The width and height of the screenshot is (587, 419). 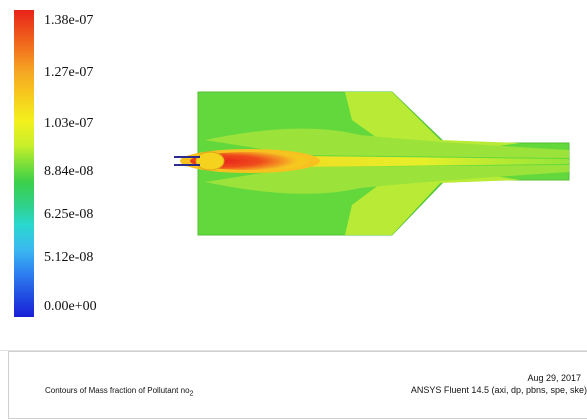 I want to click on colorbar-label-4: 8.84e-08, so click(x=69, y=171).